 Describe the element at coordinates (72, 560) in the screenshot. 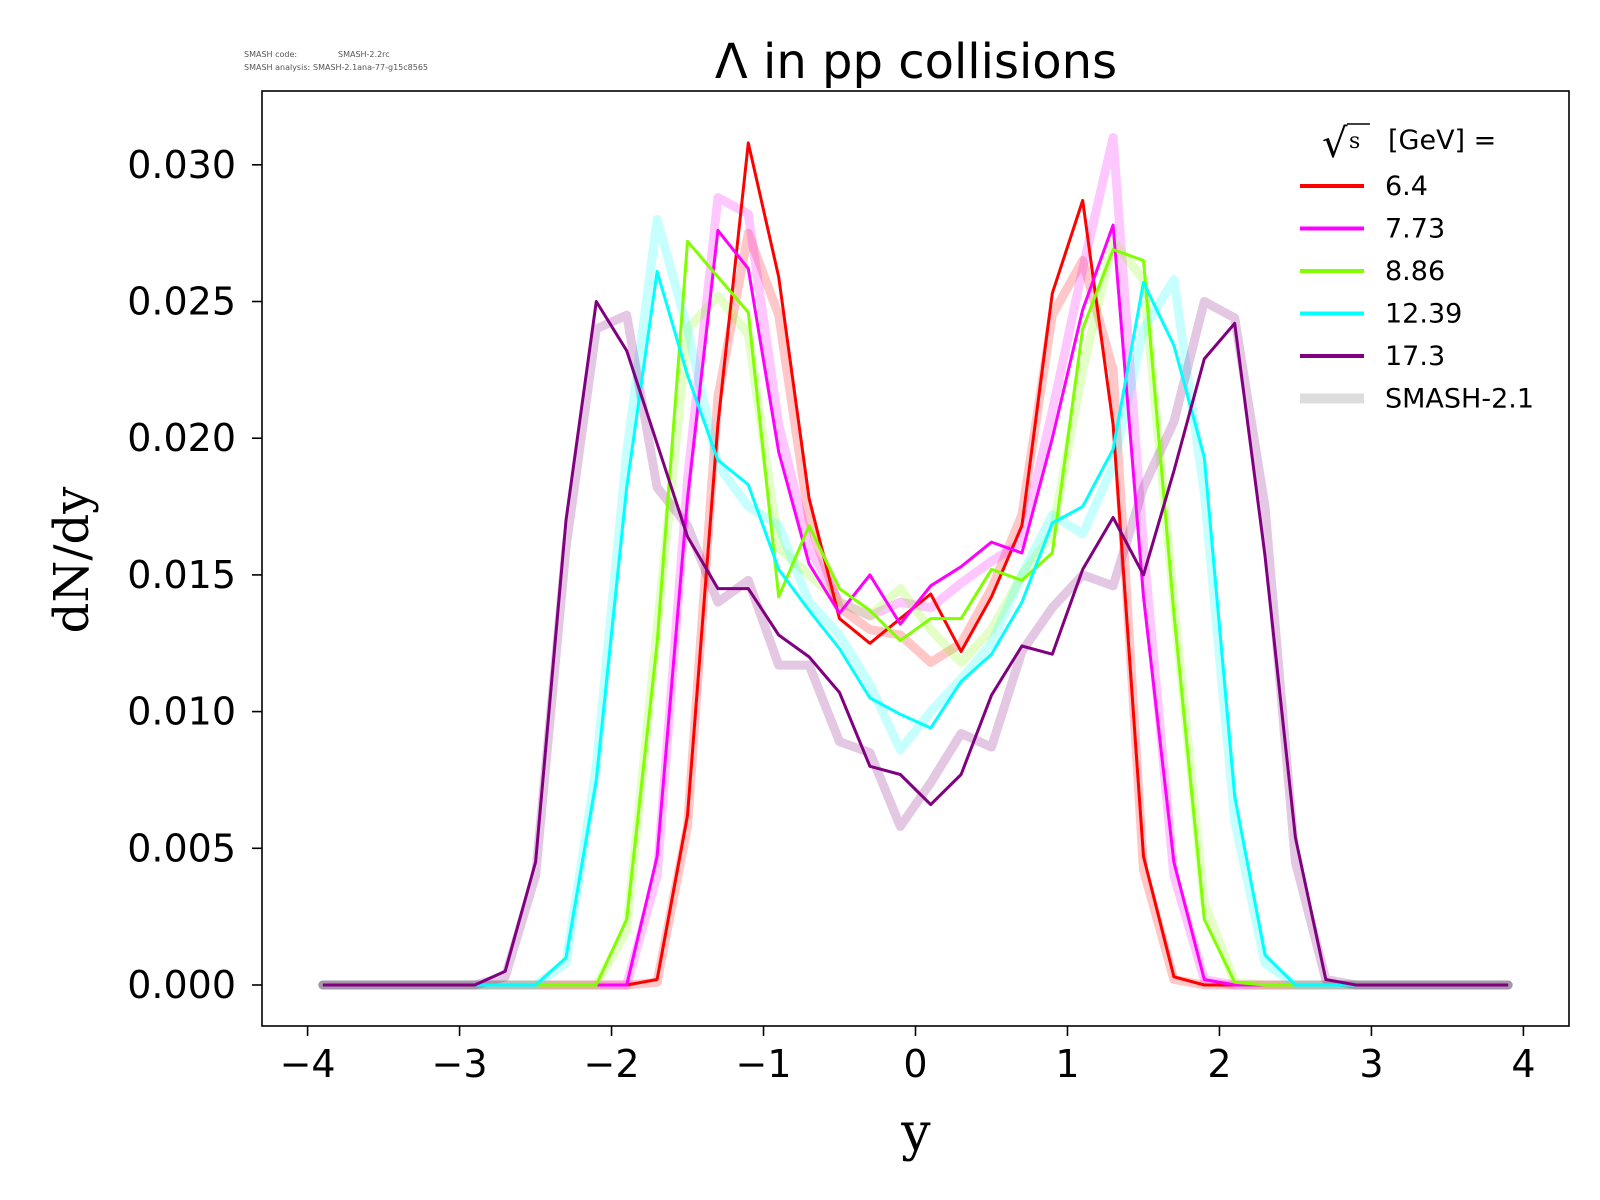

I see `y-axis-label: dN/dy` at that location.